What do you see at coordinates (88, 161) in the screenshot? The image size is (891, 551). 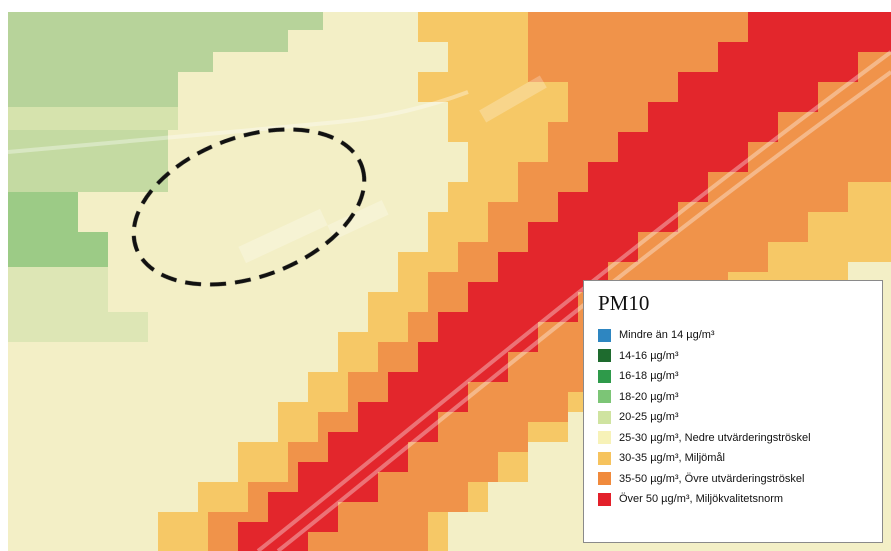 I see `zone-18-20-band` at bounding box center [88, 161].